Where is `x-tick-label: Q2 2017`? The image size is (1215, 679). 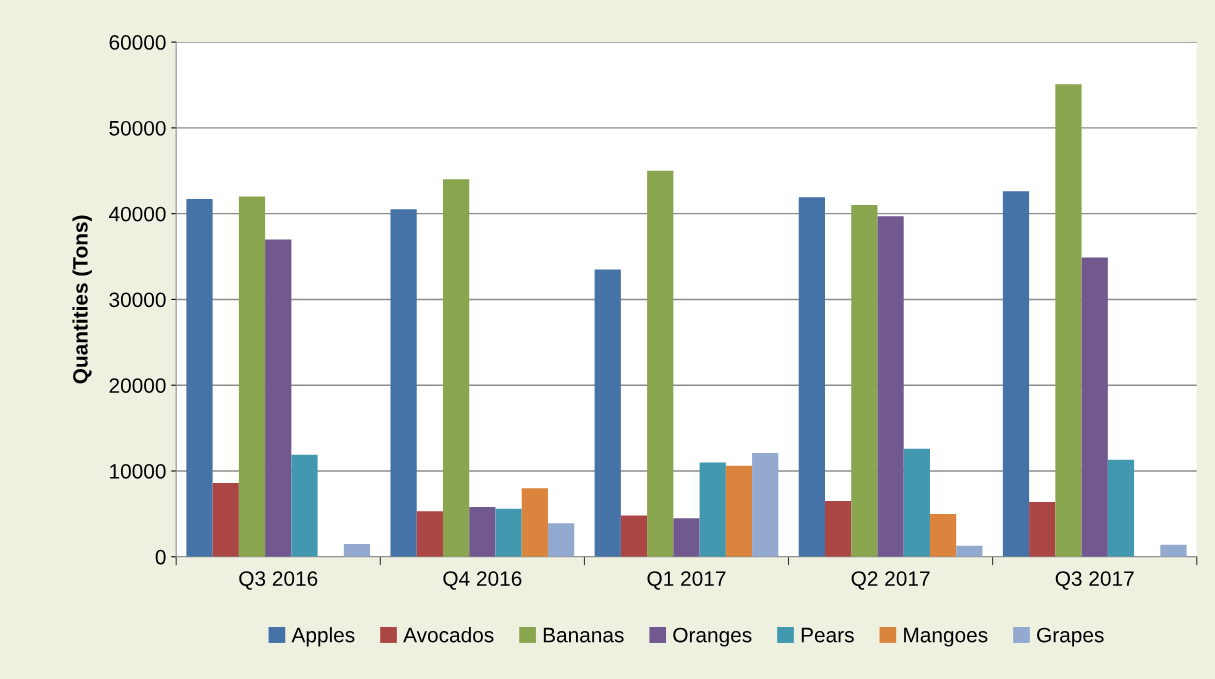
x-tick-label: Q2 2017 is located at coordinates (890, 580).